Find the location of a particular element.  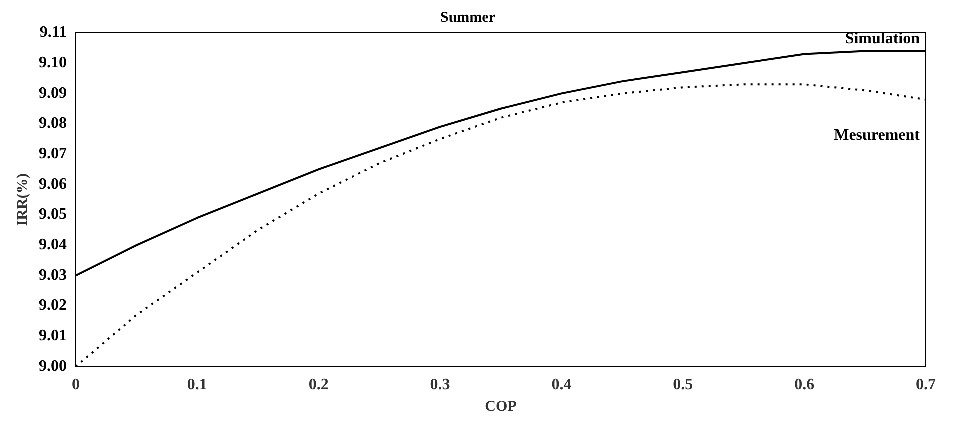

y-tick-label: 9.06 is located at coordinates (53, 184).